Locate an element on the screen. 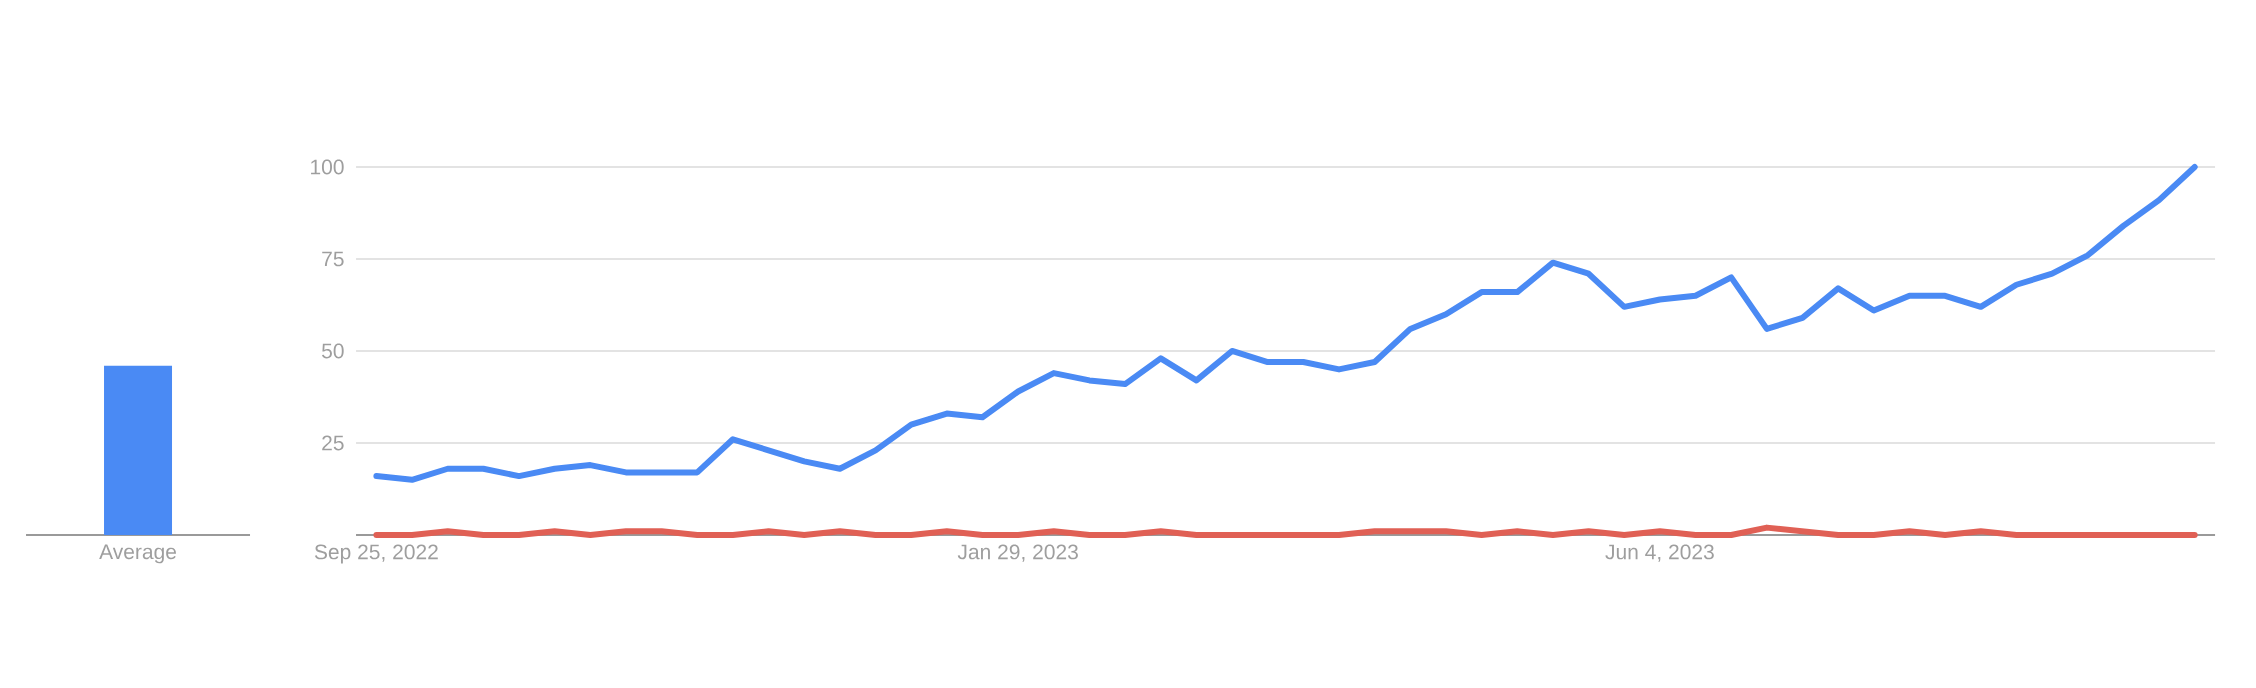 The height and width of the screenshot is (688, 2256). y-tick-label: 25 is located at coordinates (333, 443).